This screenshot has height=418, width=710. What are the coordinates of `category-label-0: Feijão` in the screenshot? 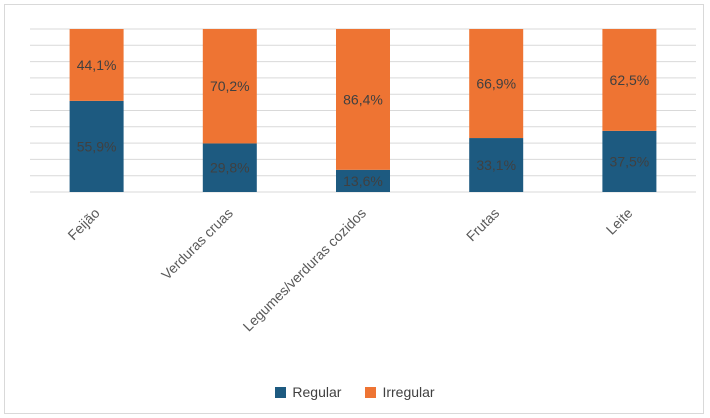 It's located at (83, 224).